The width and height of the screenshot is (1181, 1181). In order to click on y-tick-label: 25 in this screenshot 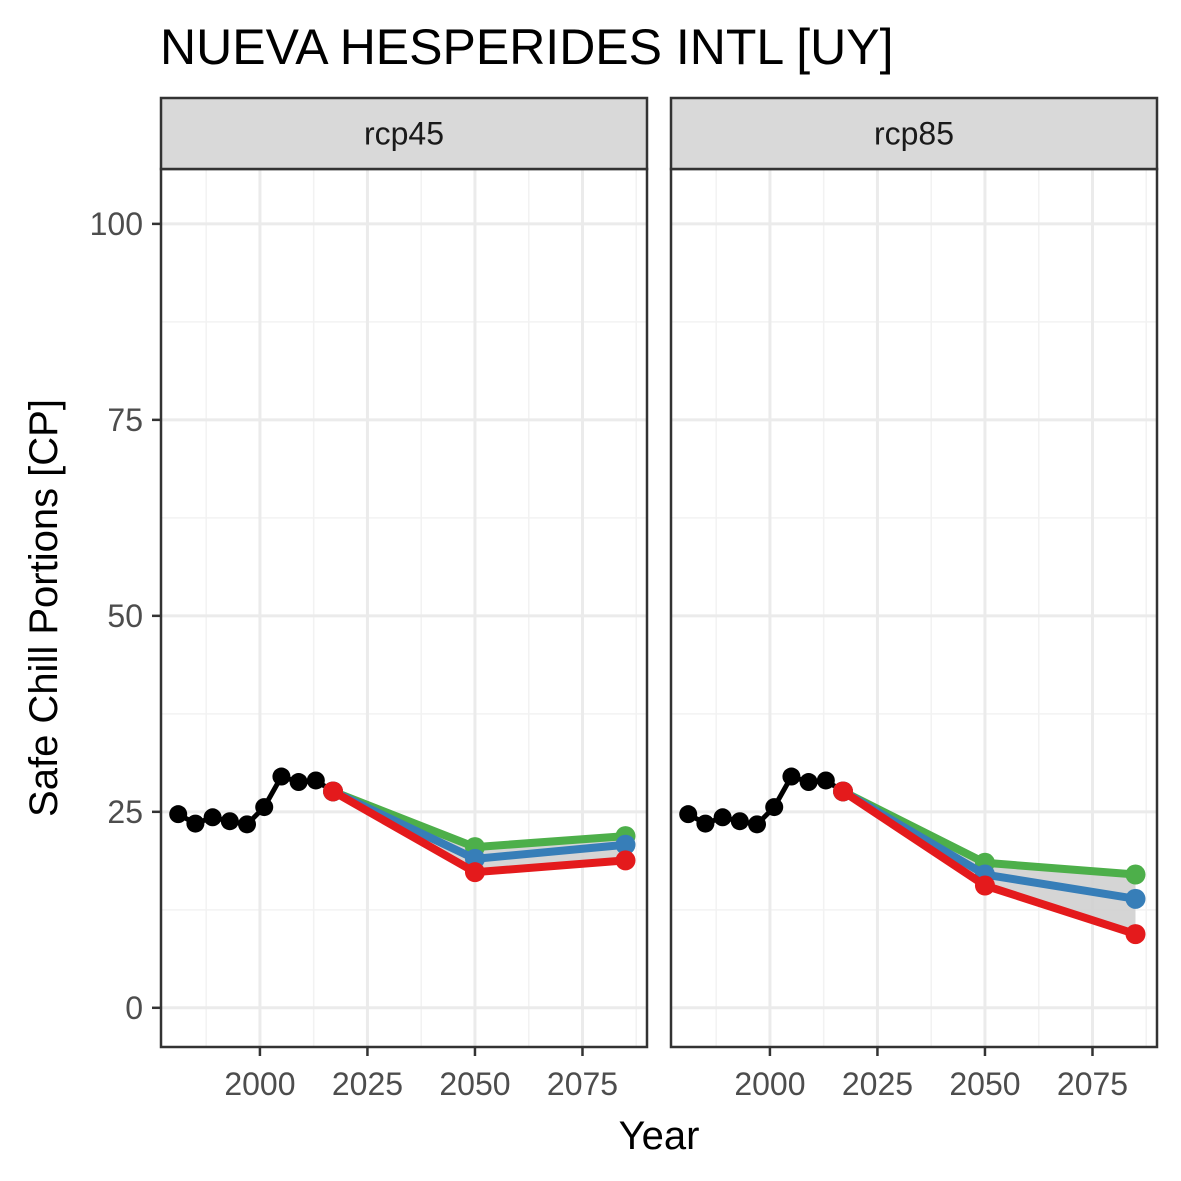, I will do `click(125, 812)`.